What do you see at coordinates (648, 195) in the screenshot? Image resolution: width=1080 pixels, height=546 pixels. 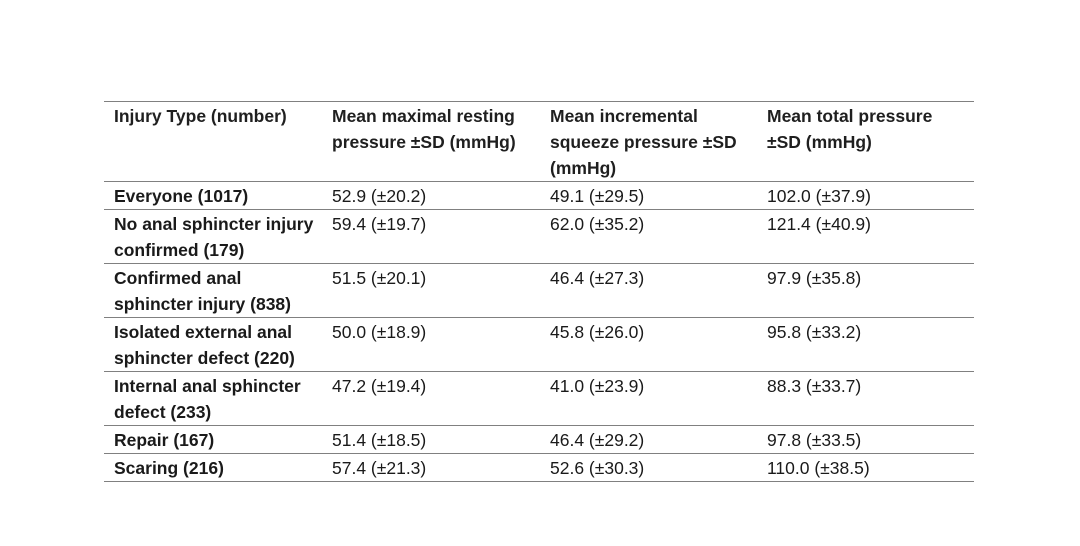 I see `cell-squeeze-pressure: 49.1 (±29.5)` at bounding box center [648, 195].